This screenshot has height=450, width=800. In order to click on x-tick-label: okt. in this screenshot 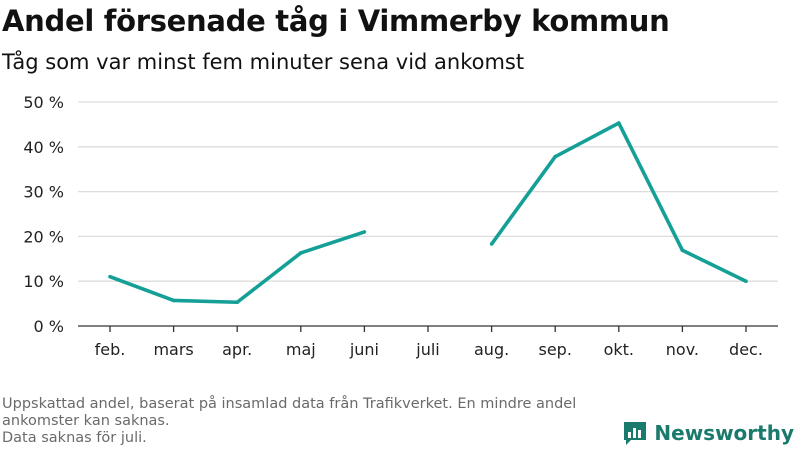, I will do `click(619, 349)`.